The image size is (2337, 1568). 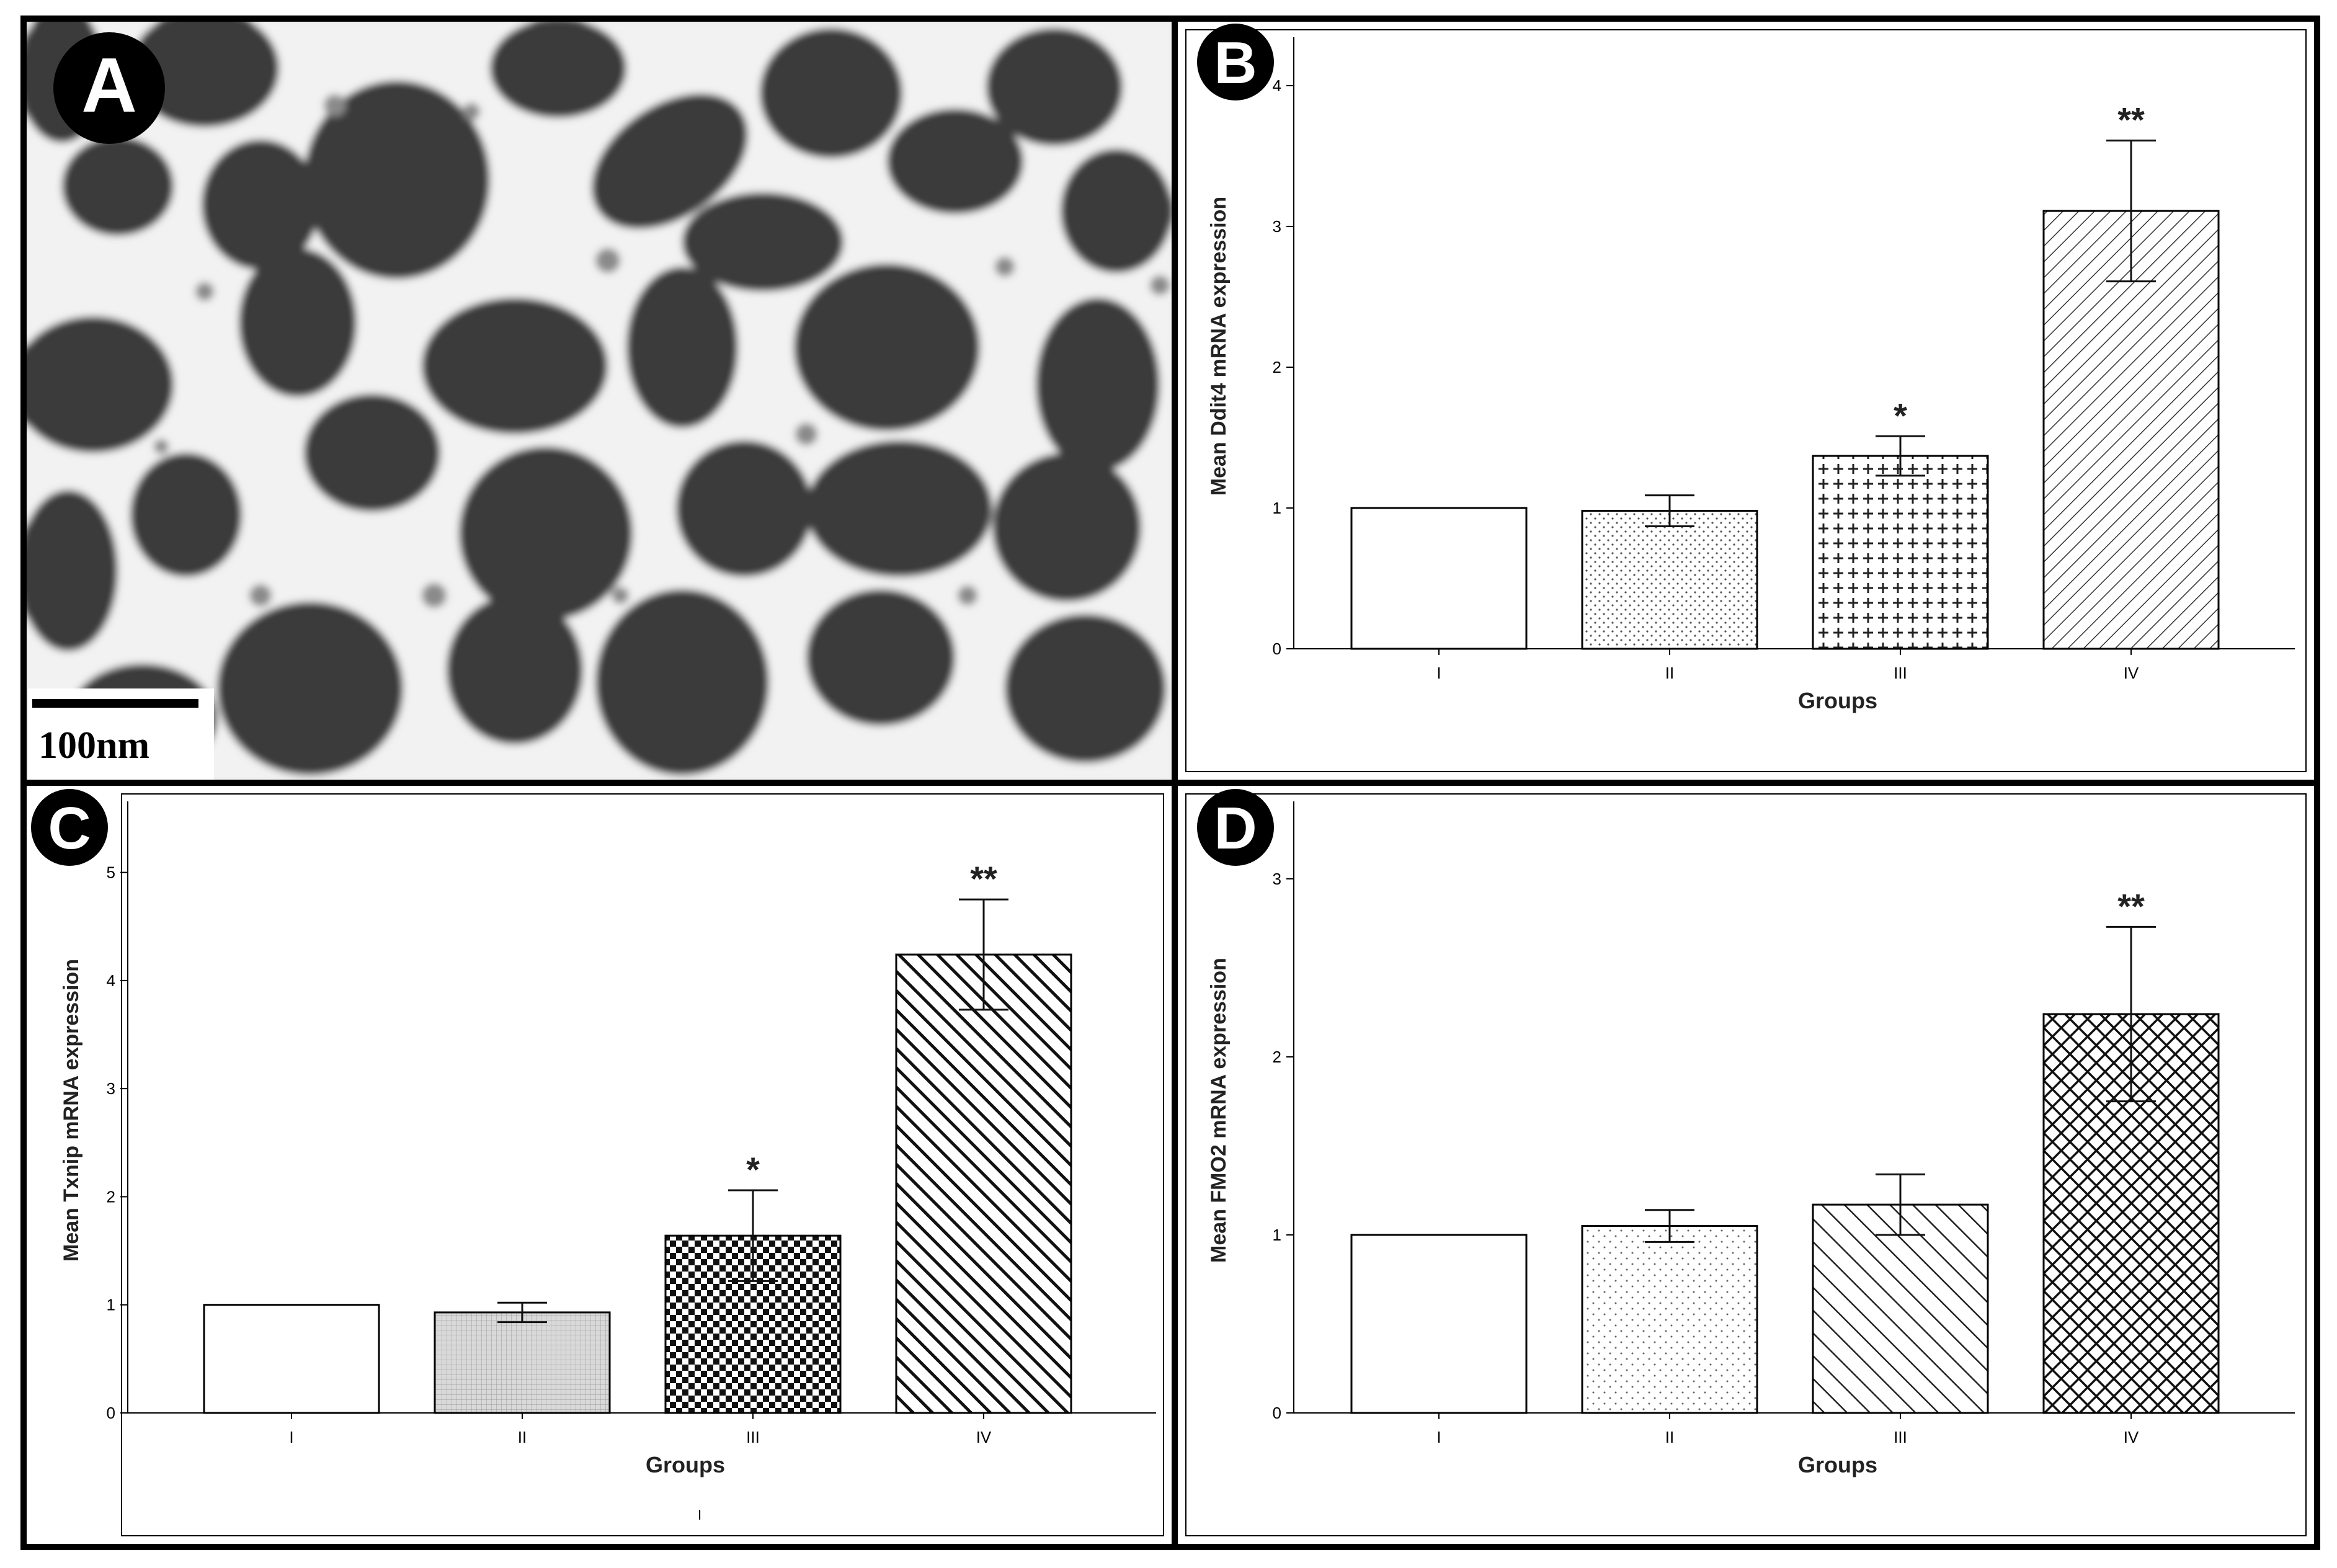 What do you see at coordinates (1900, 552) in the screenshot?
I see `panel-b-bar-iii` at bounding box center [1900, 552].